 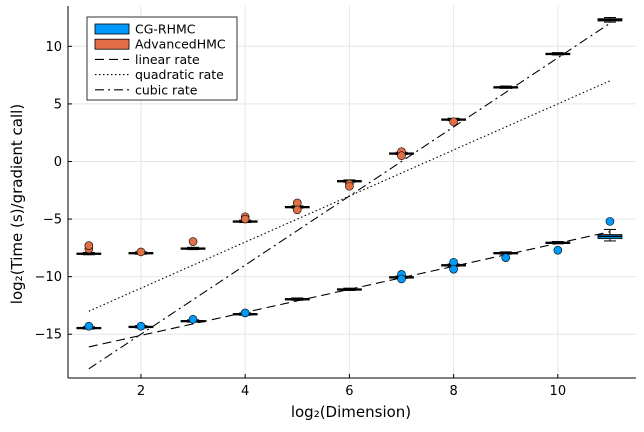 What do you see at coordinates (165, 29) in the screenshot?
I see `legend-label: CG-RHMC` at bounding box center [165, 29].